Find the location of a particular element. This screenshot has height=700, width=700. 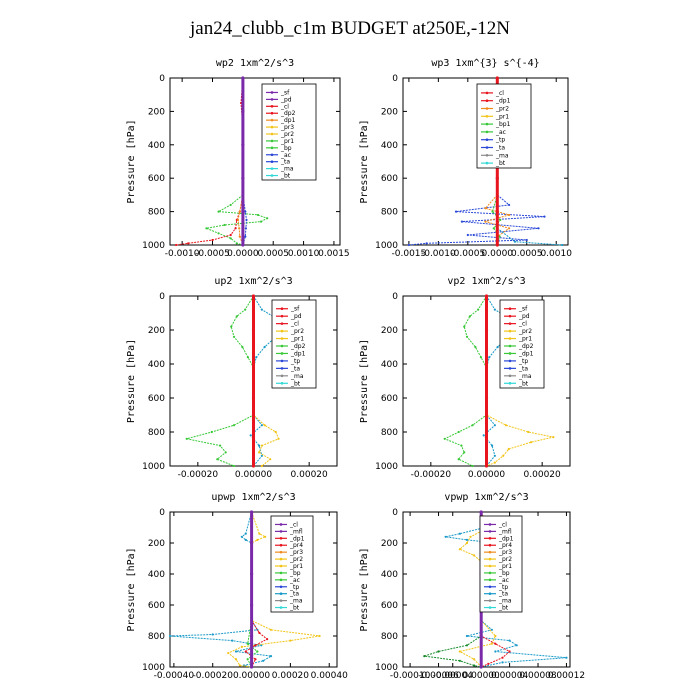

legend-label: _pd is located at coordinates (524, 316).